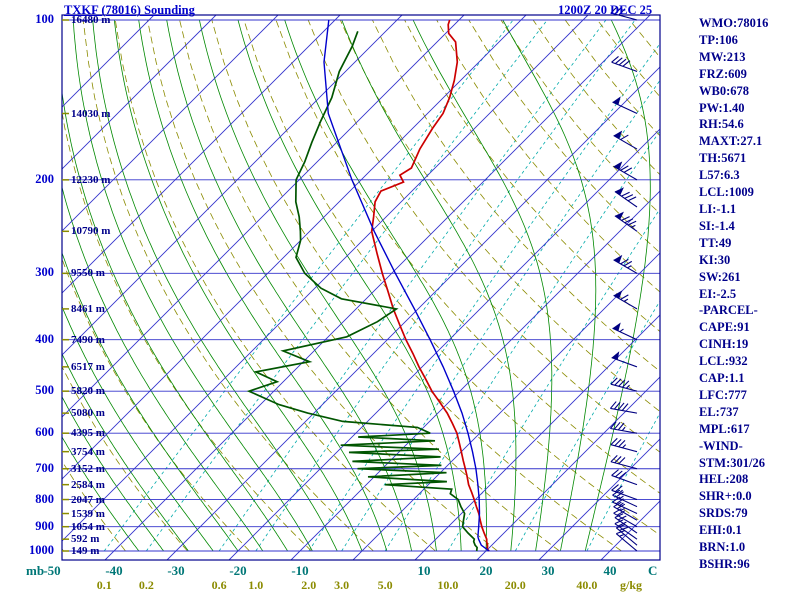 Image resolution: width=800 pixels, height=600 pixels. I want to click on index-line: LFC:777, so click(723, 394).